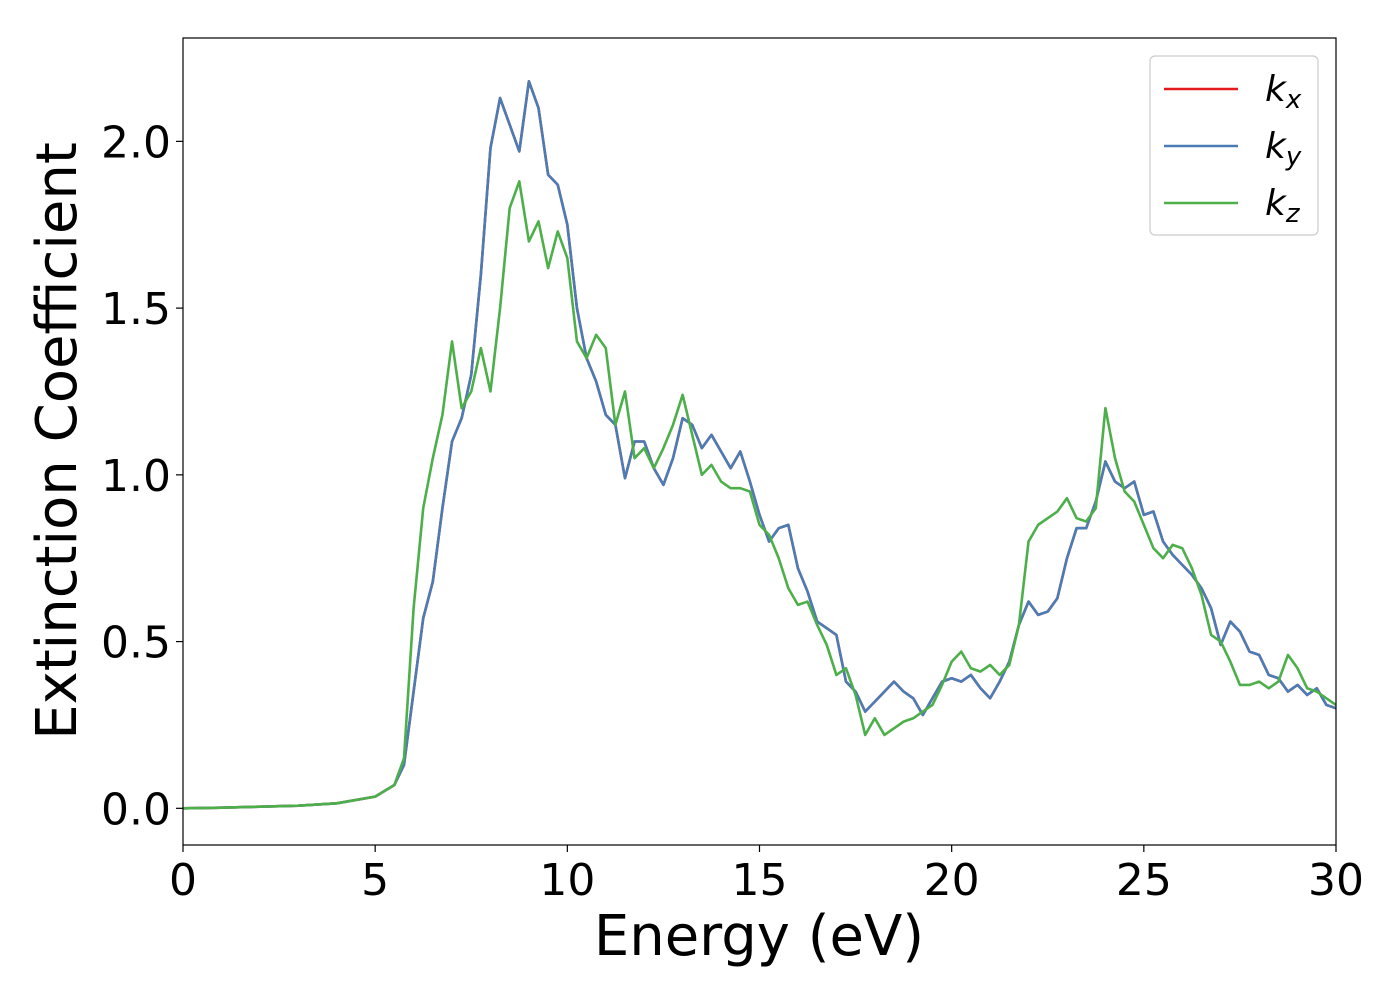  I want to click on y-tick-label: 2.0, so click(136, 142).